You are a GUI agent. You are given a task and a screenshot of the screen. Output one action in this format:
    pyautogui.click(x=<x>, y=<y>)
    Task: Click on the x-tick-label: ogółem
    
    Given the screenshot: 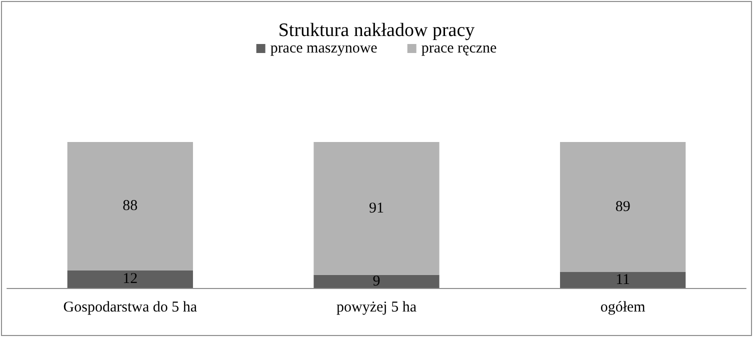 What is the action you would take?
    pyautogui.click(x=623, y=308)
    